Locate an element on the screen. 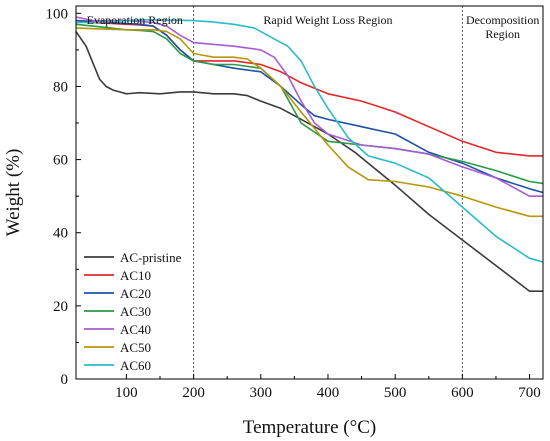 Image resolution: width=550 pixels, height=441 pixels. x-tick-label: 500 is located at coordinates (395, 393).